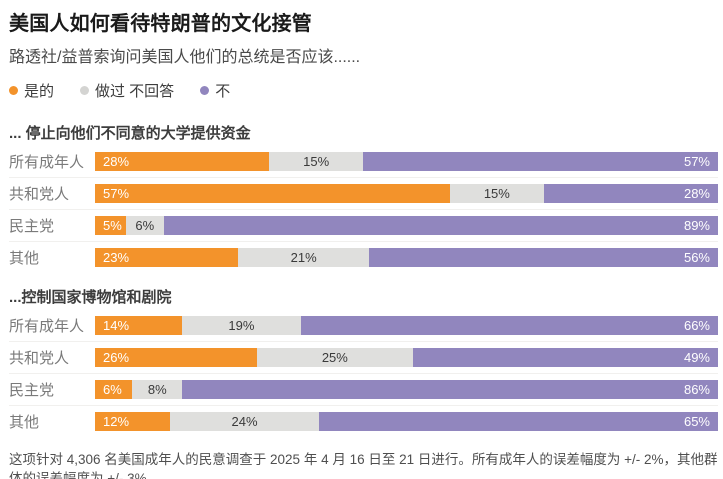 Image resolution: width=723 pixels, height=479 pixels. Describe the element at coordinates (223, 91) in the screenshot. I see `legend-label-no: 不` at that location.